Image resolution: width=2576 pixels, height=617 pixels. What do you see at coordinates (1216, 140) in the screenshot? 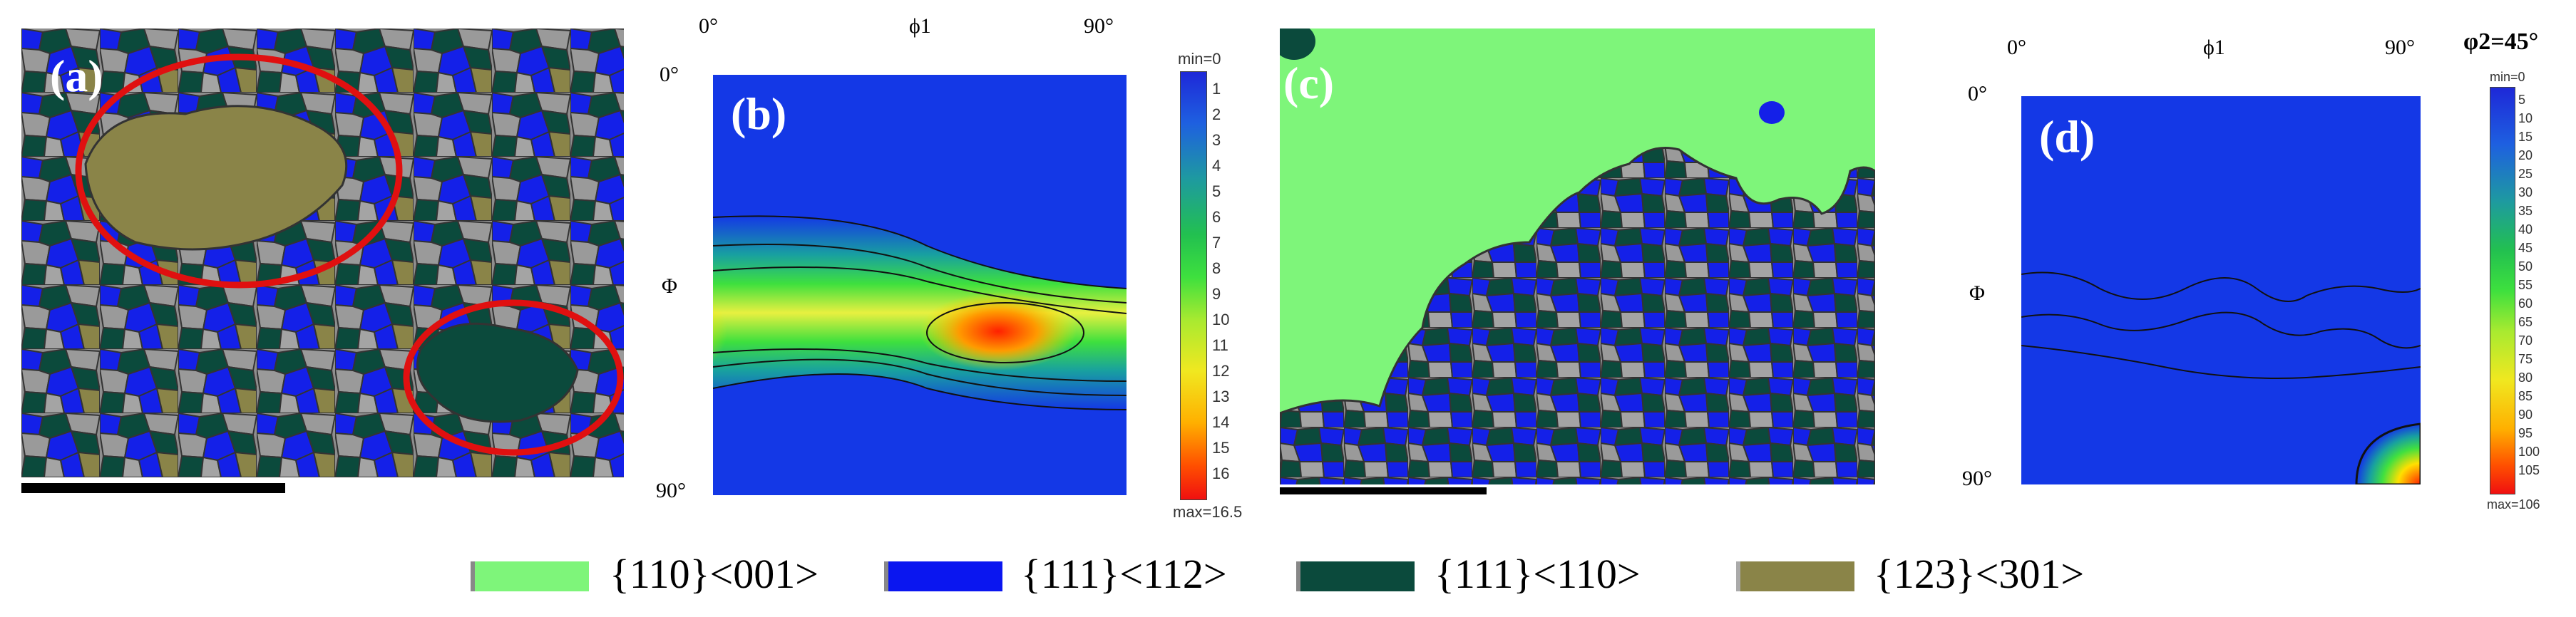
I see `colorbar-b-tick: 3` at bounding box center [1216, 140].